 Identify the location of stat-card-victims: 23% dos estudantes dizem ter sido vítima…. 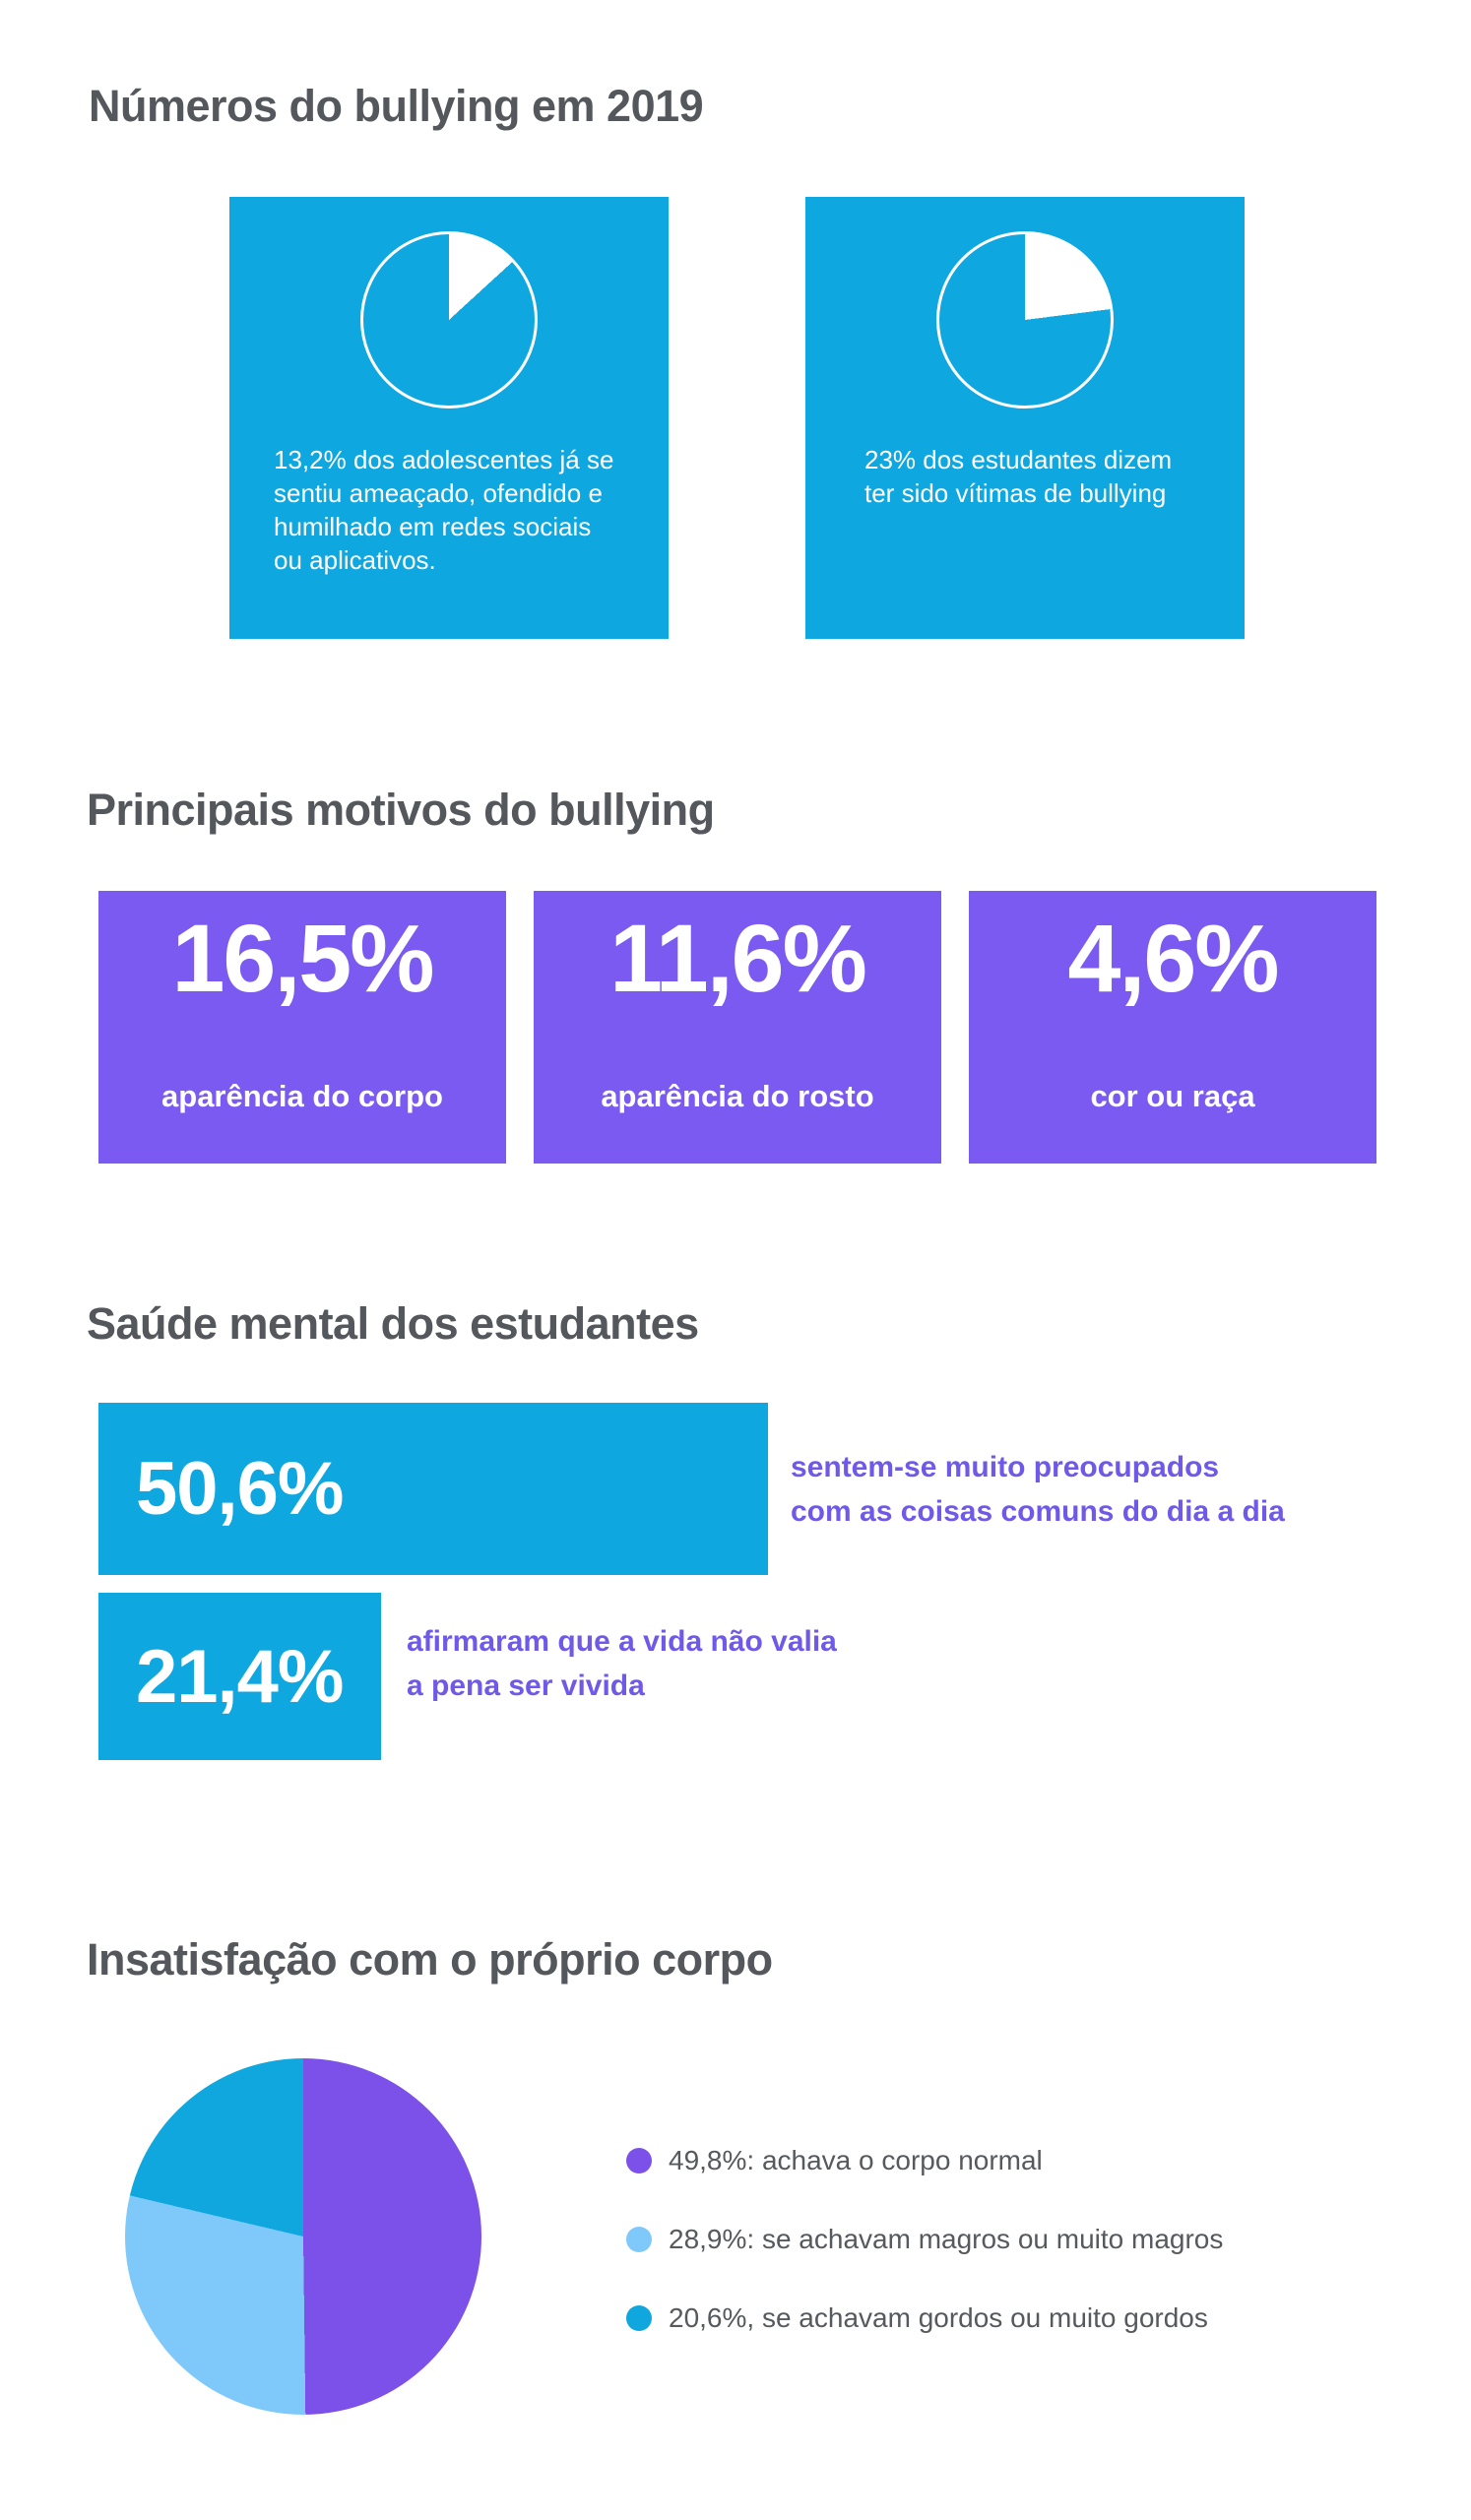
(1025, 418).